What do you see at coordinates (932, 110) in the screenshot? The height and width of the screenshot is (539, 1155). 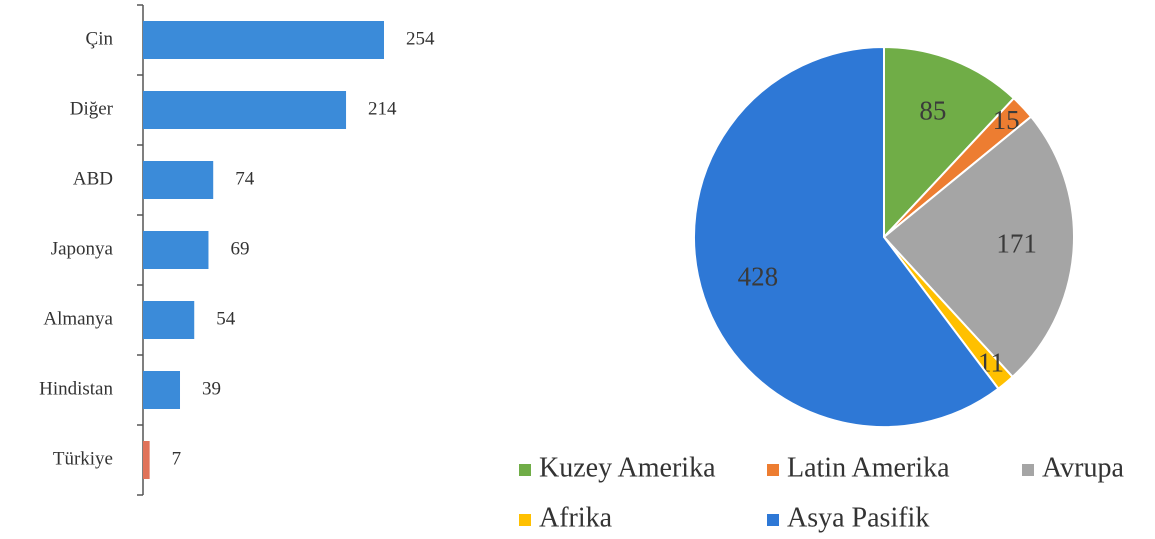 I see `data-label: 85` at bounding box center [932, 110].